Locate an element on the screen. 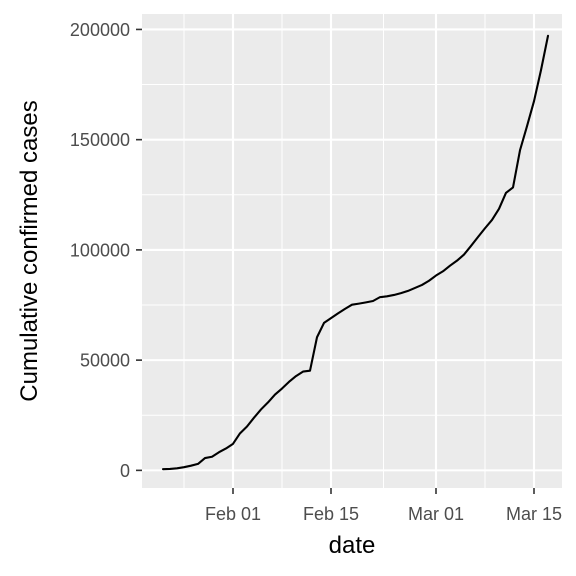 Image resolution: width=576 pixels, height=576 pixels. y-axis-title: Cumulative confirmed cases is located at coordinates (29, 250).